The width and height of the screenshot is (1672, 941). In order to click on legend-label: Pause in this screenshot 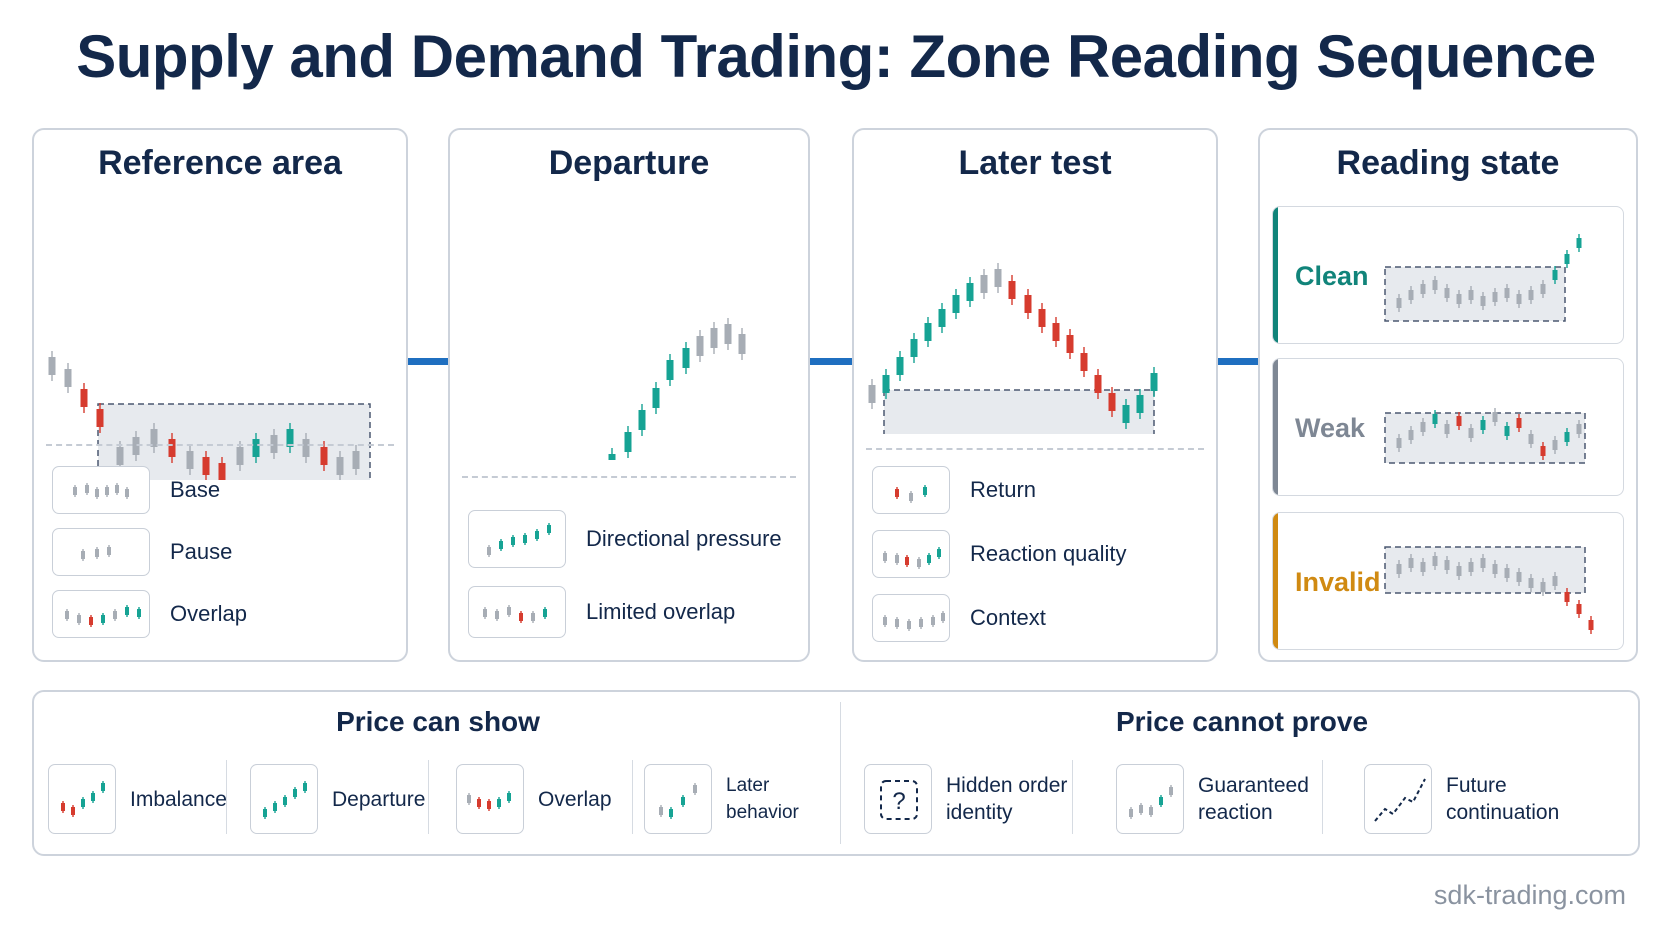, I will do `click(201, 551)`.